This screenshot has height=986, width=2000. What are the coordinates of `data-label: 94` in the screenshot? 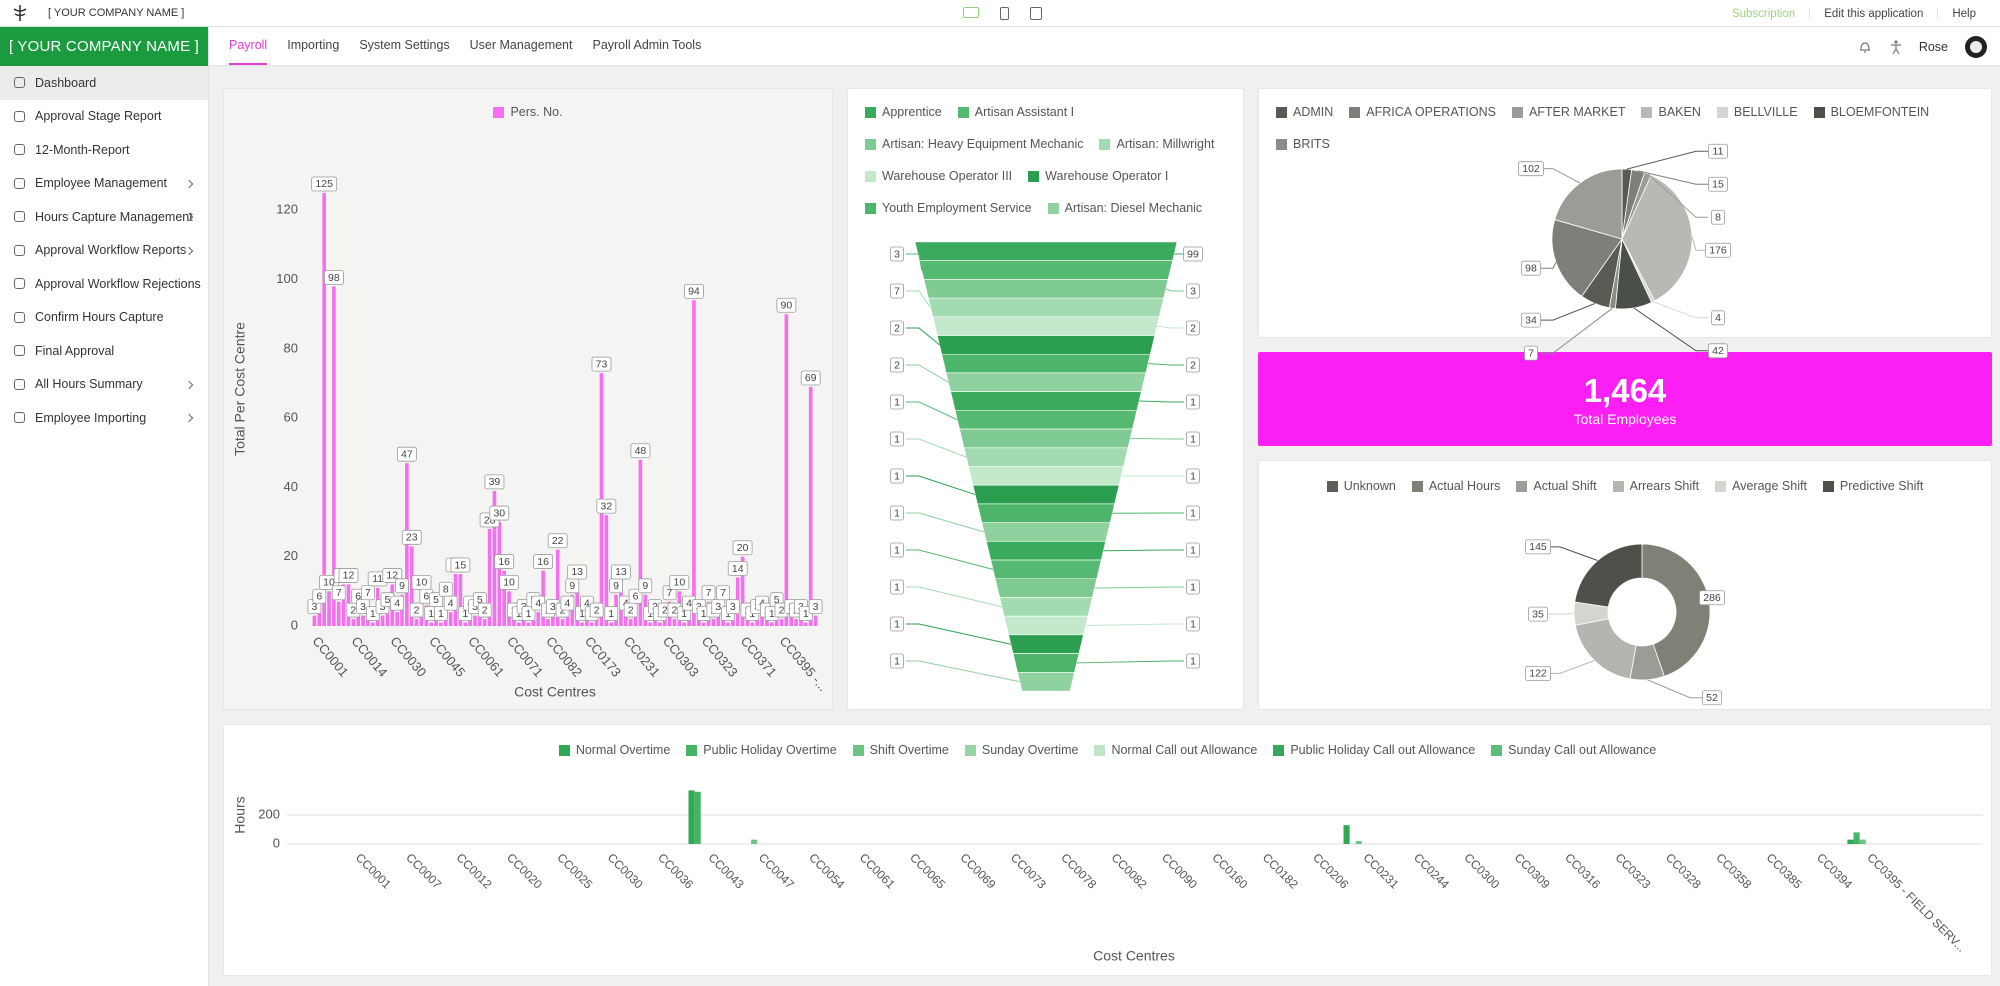 It's located at (694, 292).